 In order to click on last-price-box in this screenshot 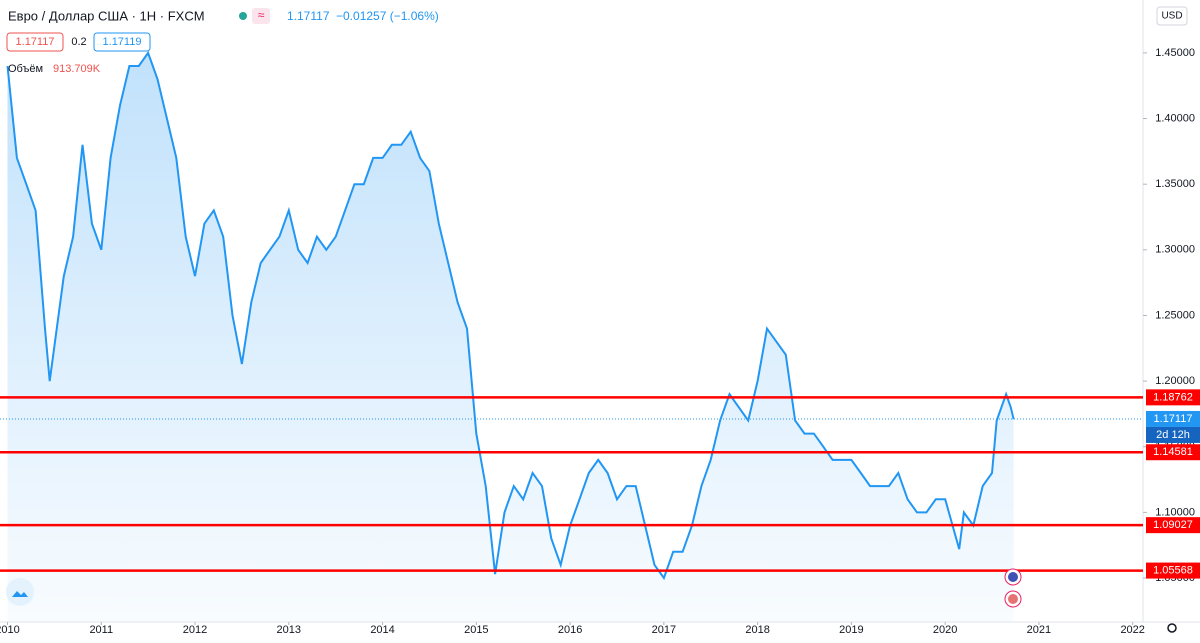, I will do `click(1173, 418)`.